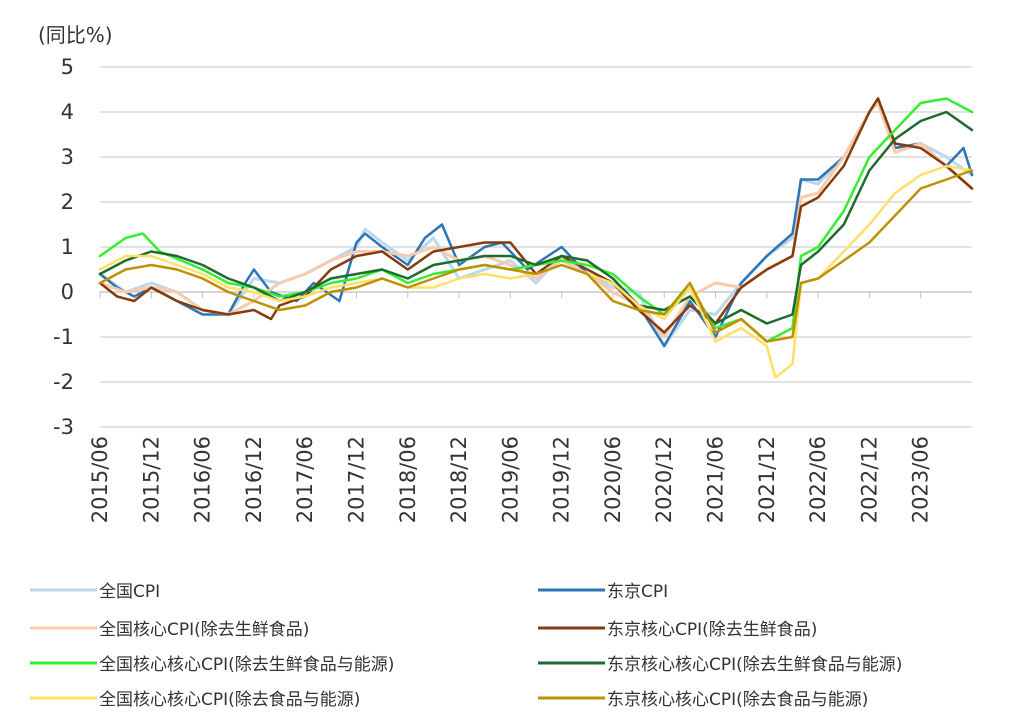 The width and height of the screenshot is (1029, 720). What do you see at coordinates (408, 479) in the screenshot?
I see `x-tick-label: 2018/06` at bounding box center [408, 479].